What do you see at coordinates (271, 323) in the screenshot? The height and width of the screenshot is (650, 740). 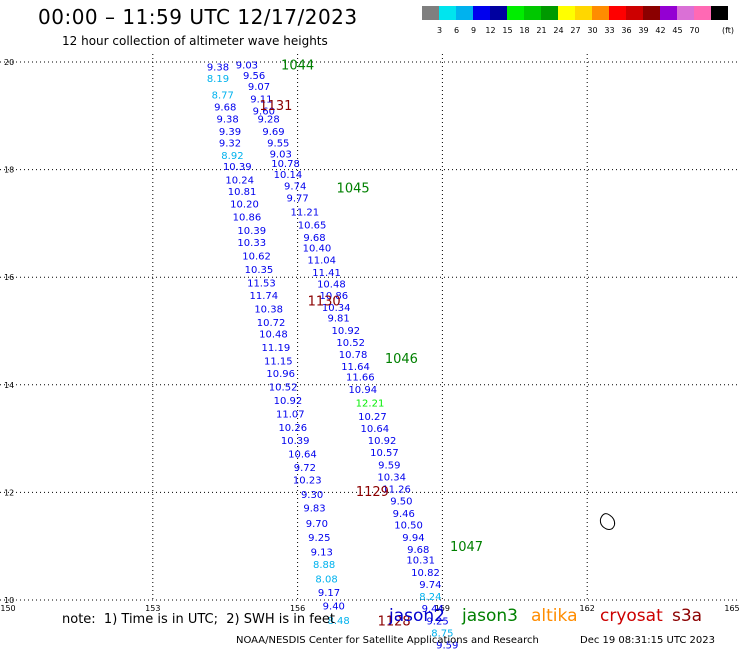 I see `wave-height-label: 10.72` at bounding box center [271, 323].